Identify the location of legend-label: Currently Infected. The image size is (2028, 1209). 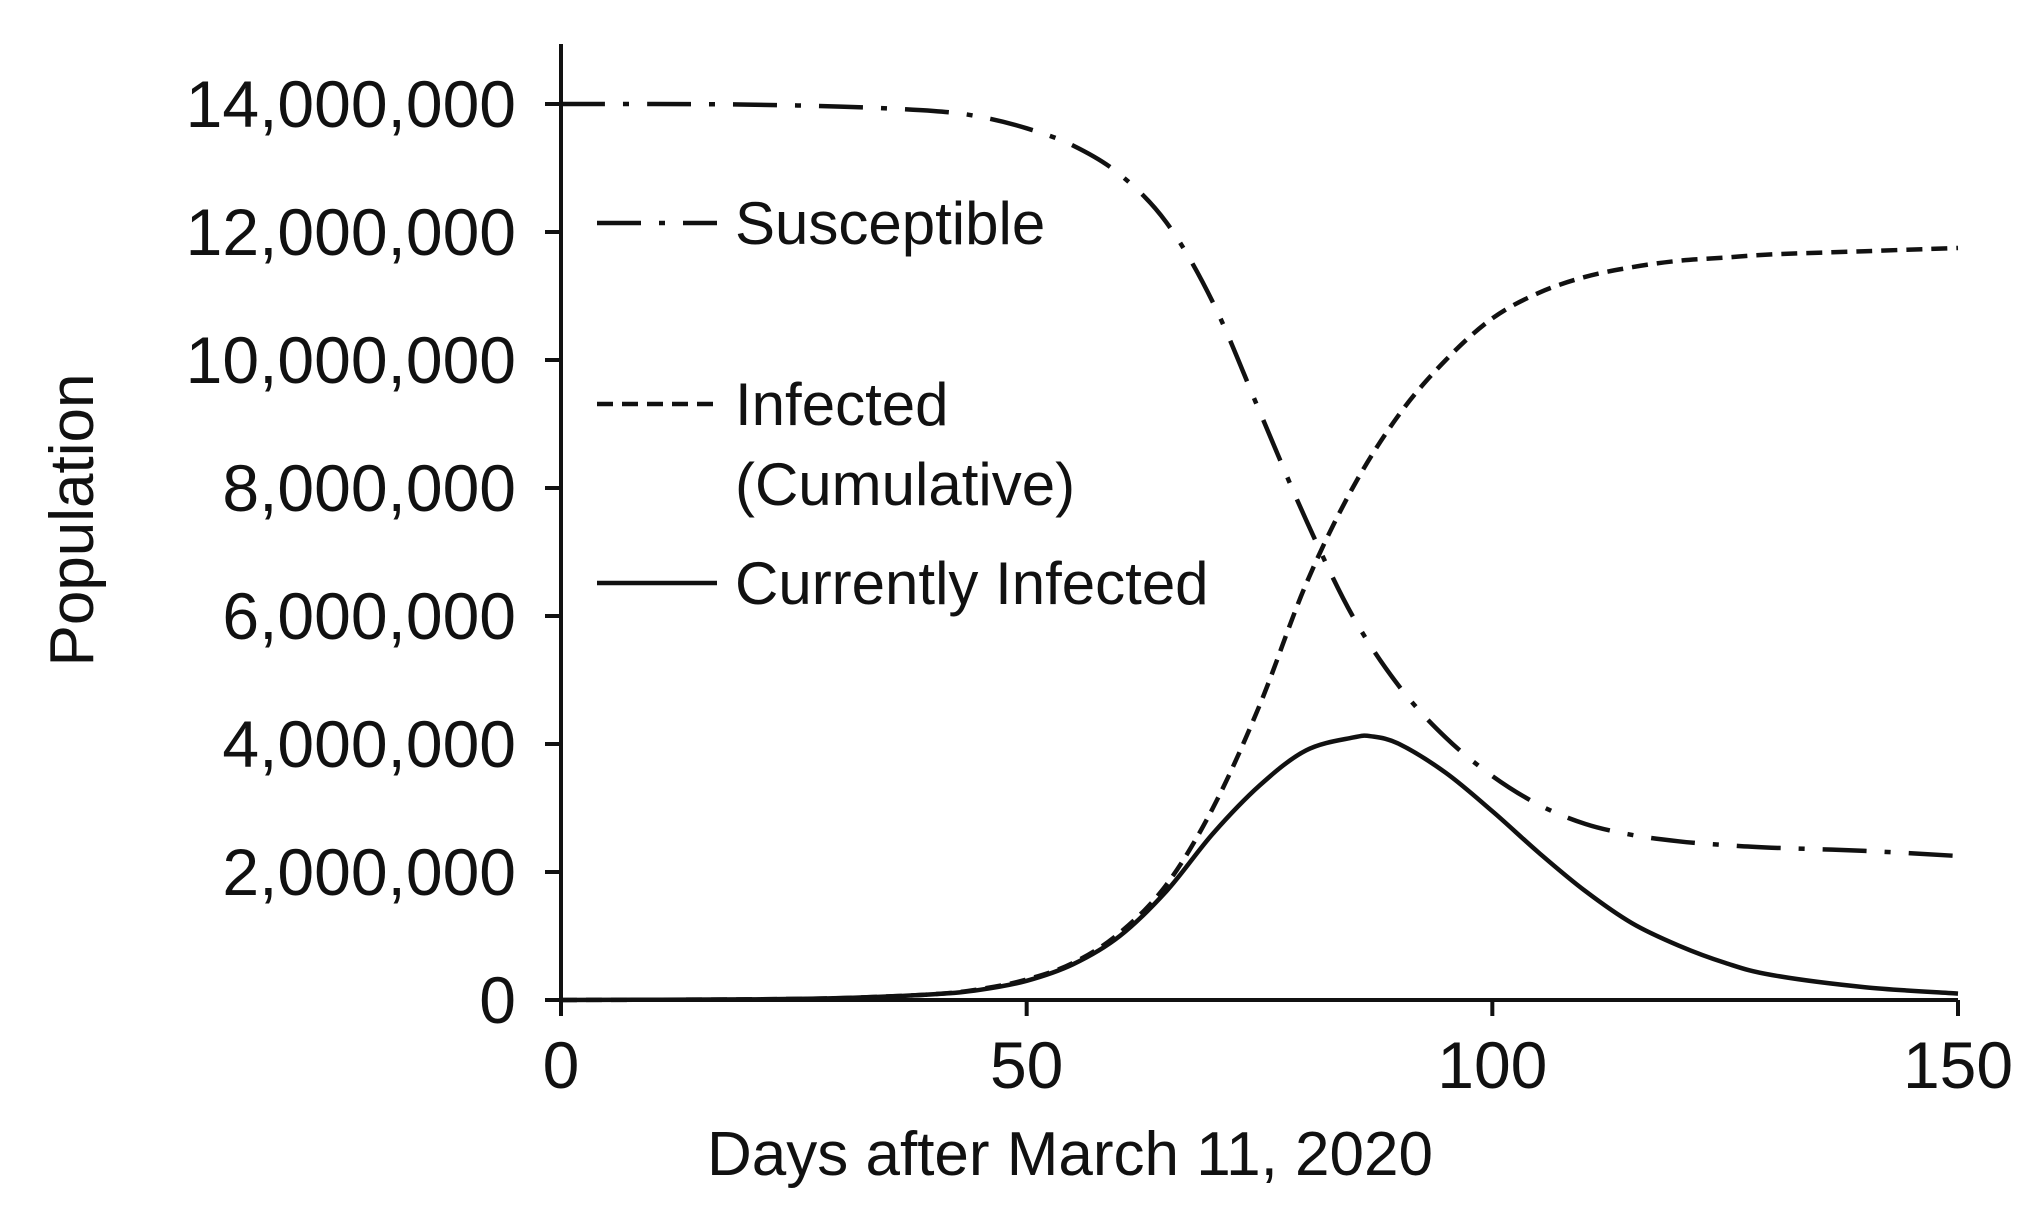
(972, 583).